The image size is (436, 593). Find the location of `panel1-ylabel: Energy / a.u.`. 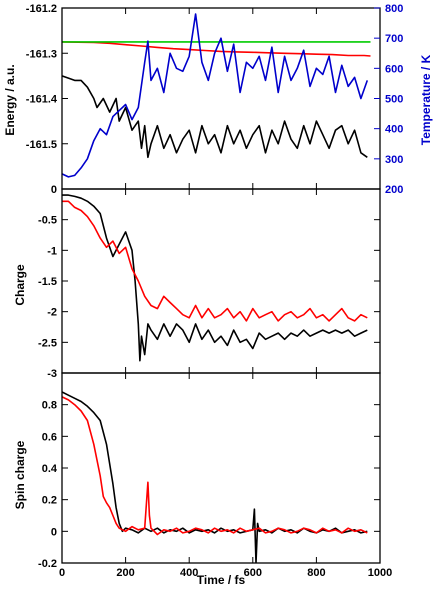

panel1-ylabel: Energy / a.u. is located at coordinates (10, 99).